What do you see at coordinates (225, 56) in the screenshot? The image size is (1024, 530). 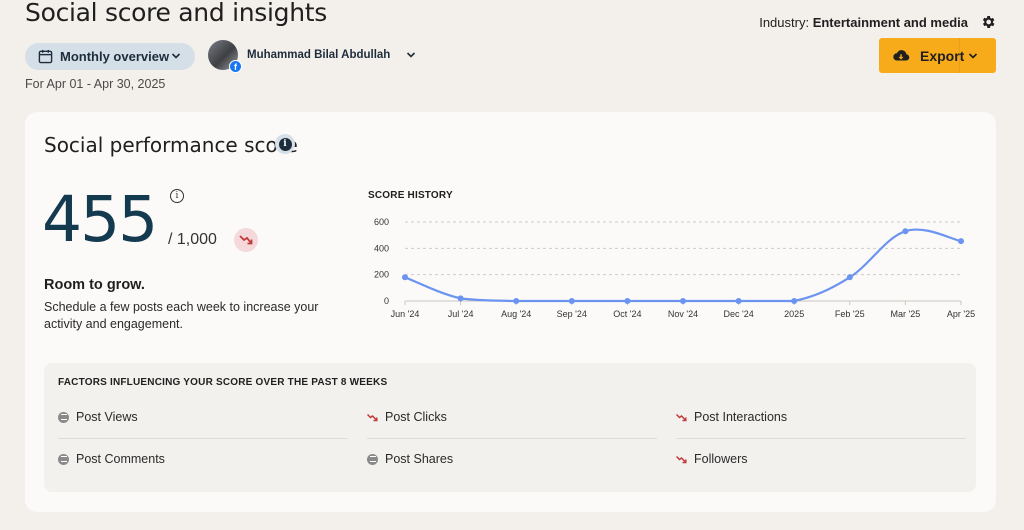 I see `avatar: f` at bounding box center [225, 56].